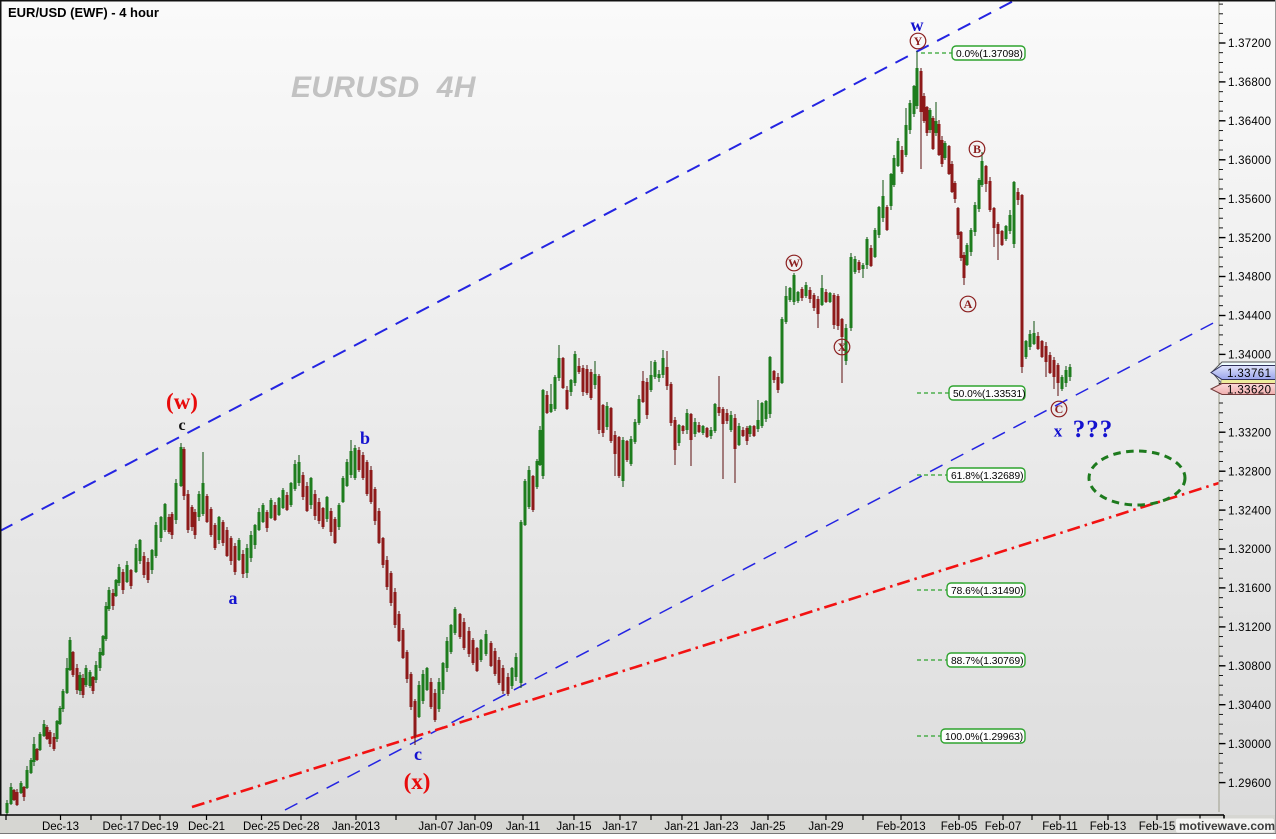 Image resolution: width=1276 pixels, height=839 pixels. Describe the element at coordinates (1249, 511) in the screenshot. I see `svg-text: 1.32400` at that location.